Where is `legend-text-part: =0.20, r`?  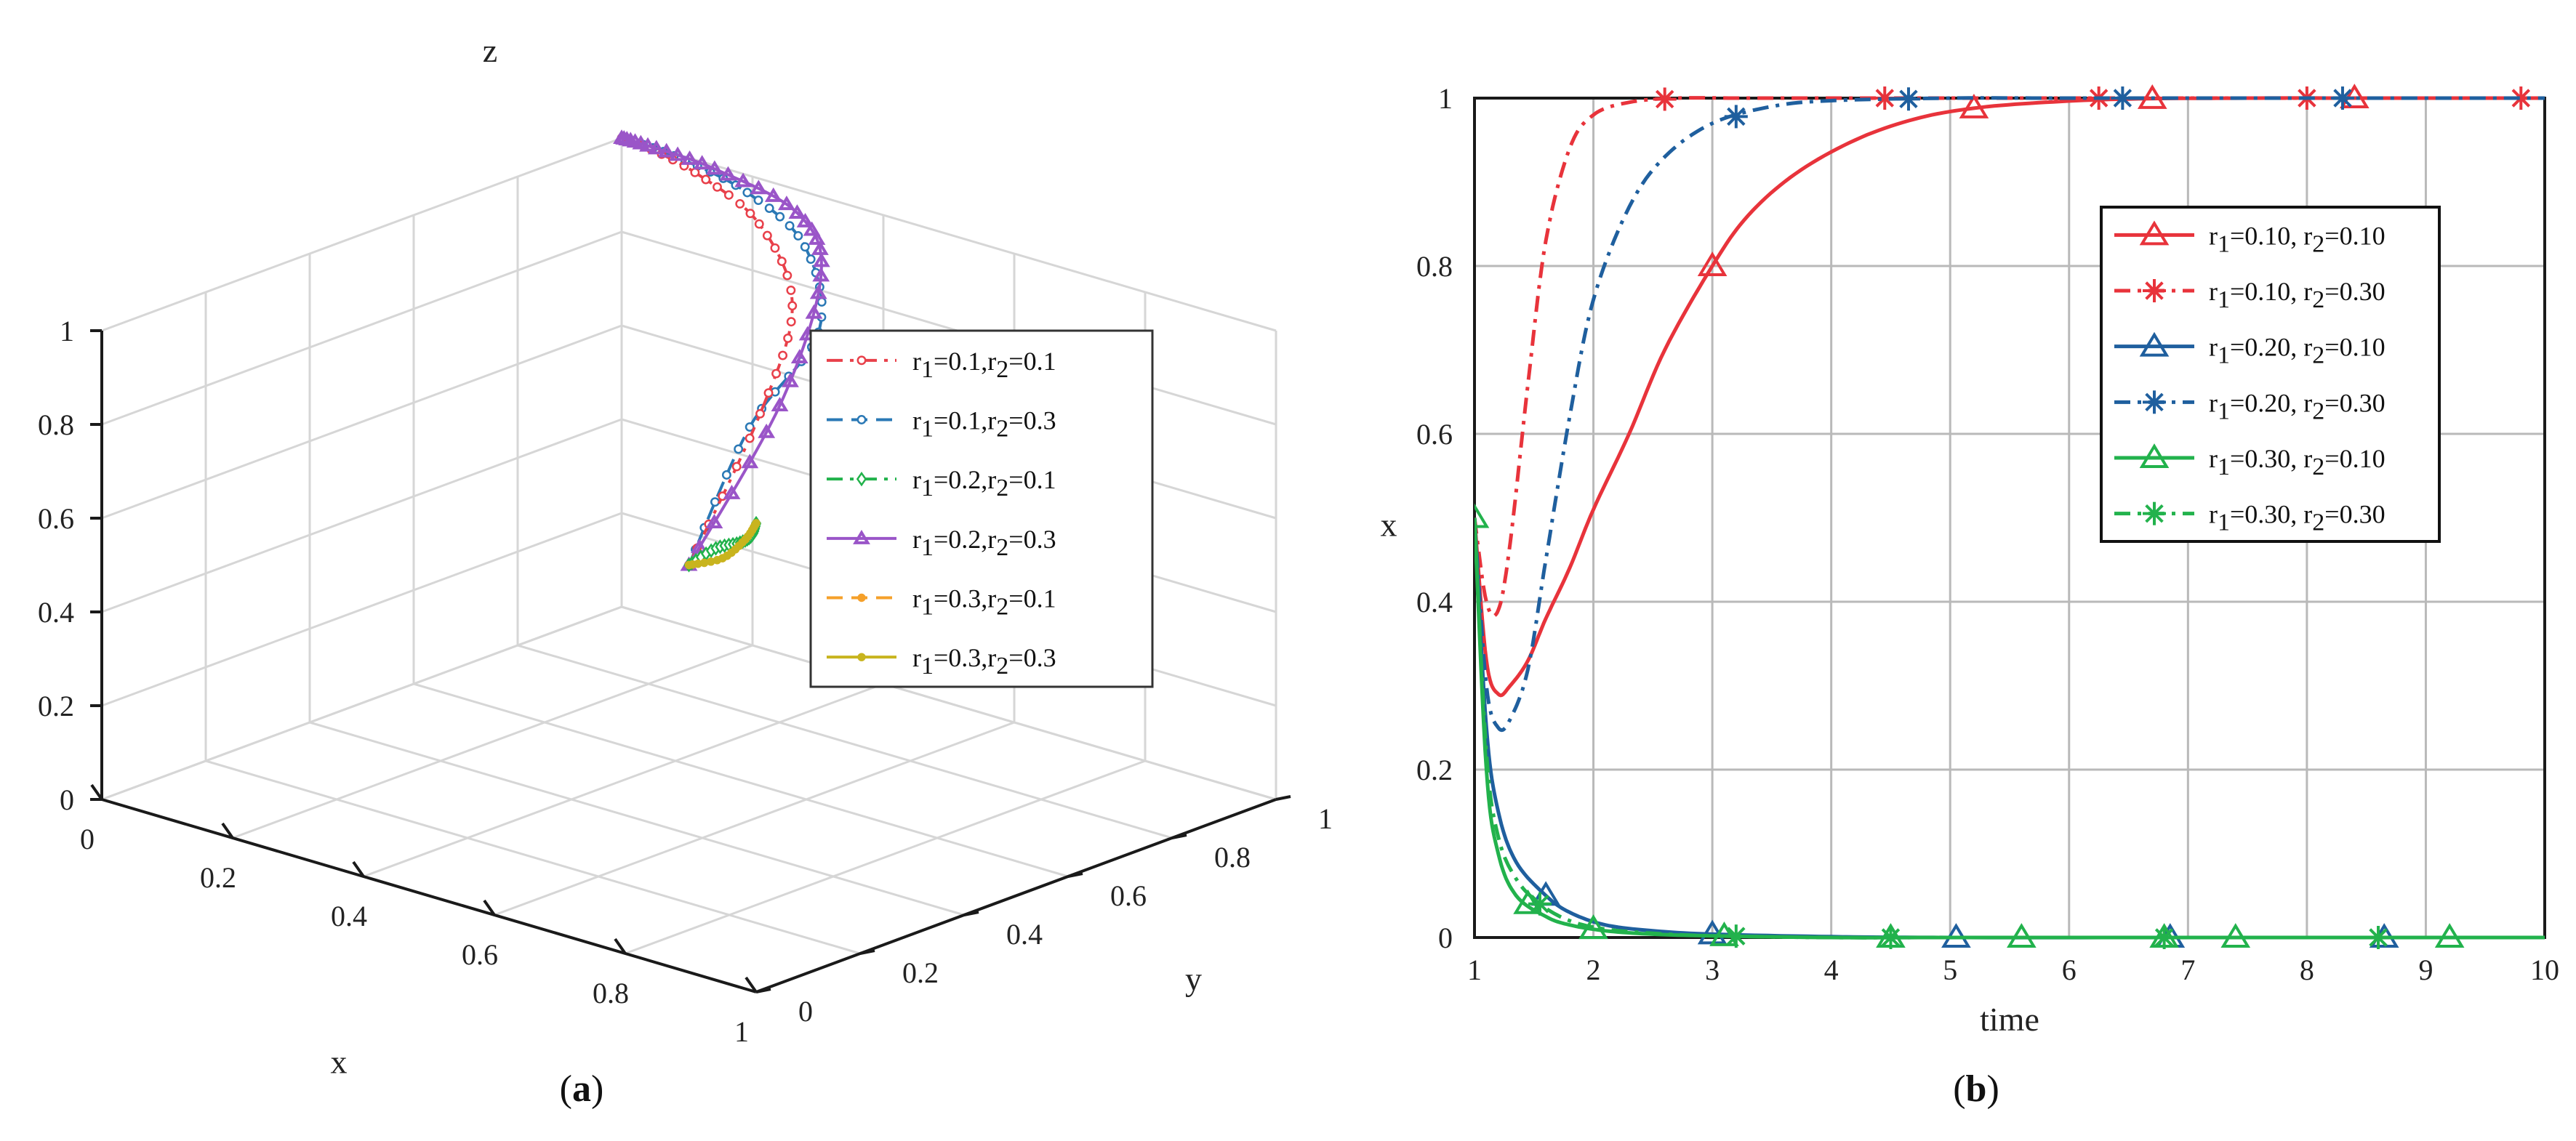
legend-text-part: =0.20, r is located at coordinates (2271, 347).